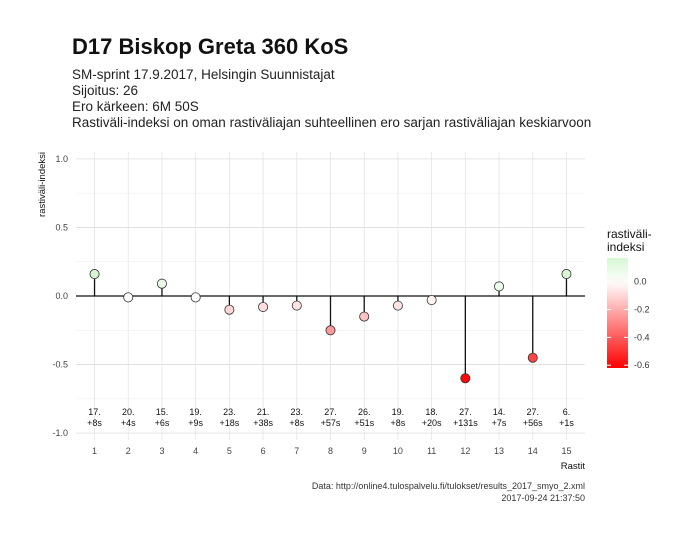 The height and width of the screenshot is (540, 697). I want to click on legend-tick-label: -0.2, so click(642, 310).